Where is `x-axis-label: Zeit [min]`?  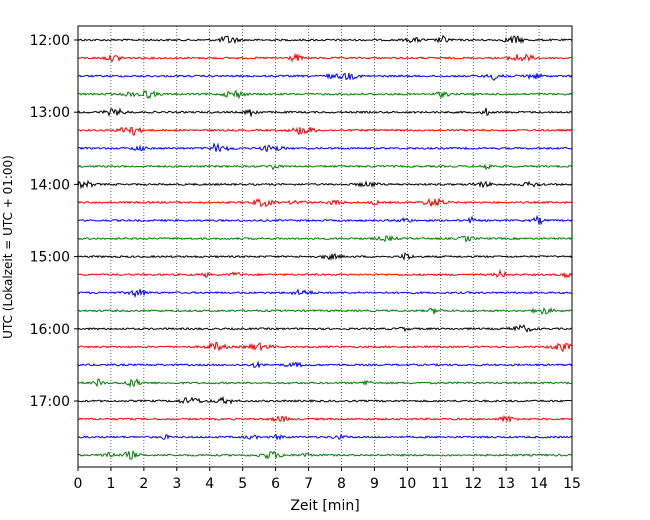
x-axis-label: Zeit [min] is located at coordinates (324, 506).